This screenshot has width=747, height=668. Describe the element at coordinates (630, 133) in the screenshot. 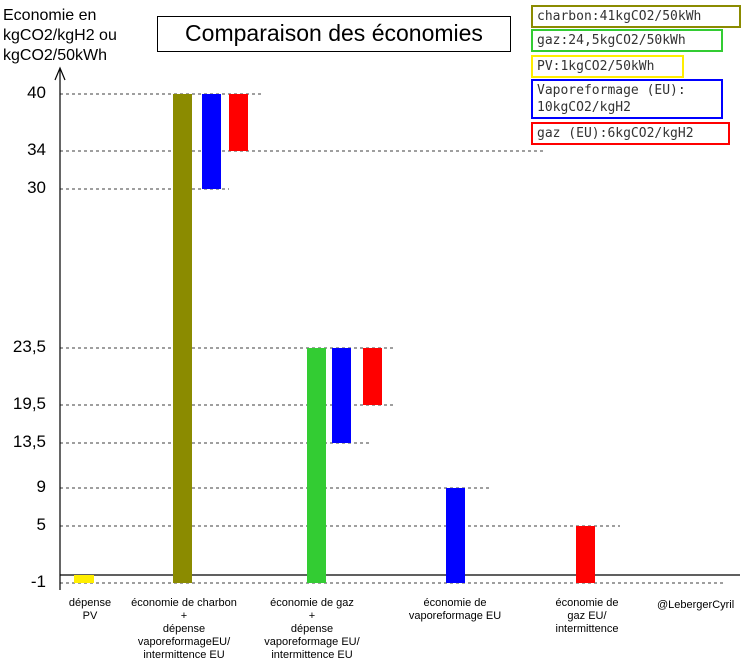

I see `legend-item-gaz-eu: gaz (EU):6kgCO2/kgH2` at that location.